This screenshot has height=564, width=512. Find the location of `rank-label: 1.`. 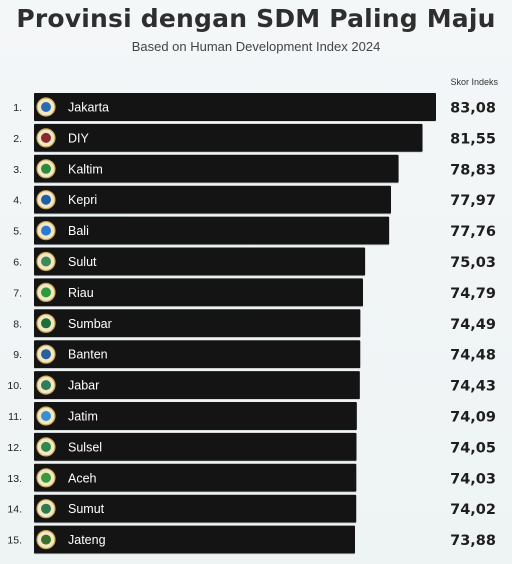

rank-label: 1. is located at coordinates (17, 108).